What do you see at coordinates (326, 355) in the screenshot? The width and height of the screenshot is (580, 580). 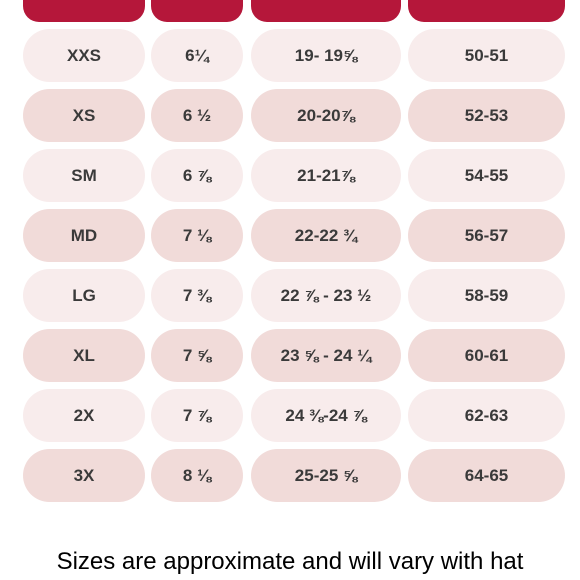 I see `inches-cell: 23 ⅝ - 24 ¼` at bounding box center [326, 355].